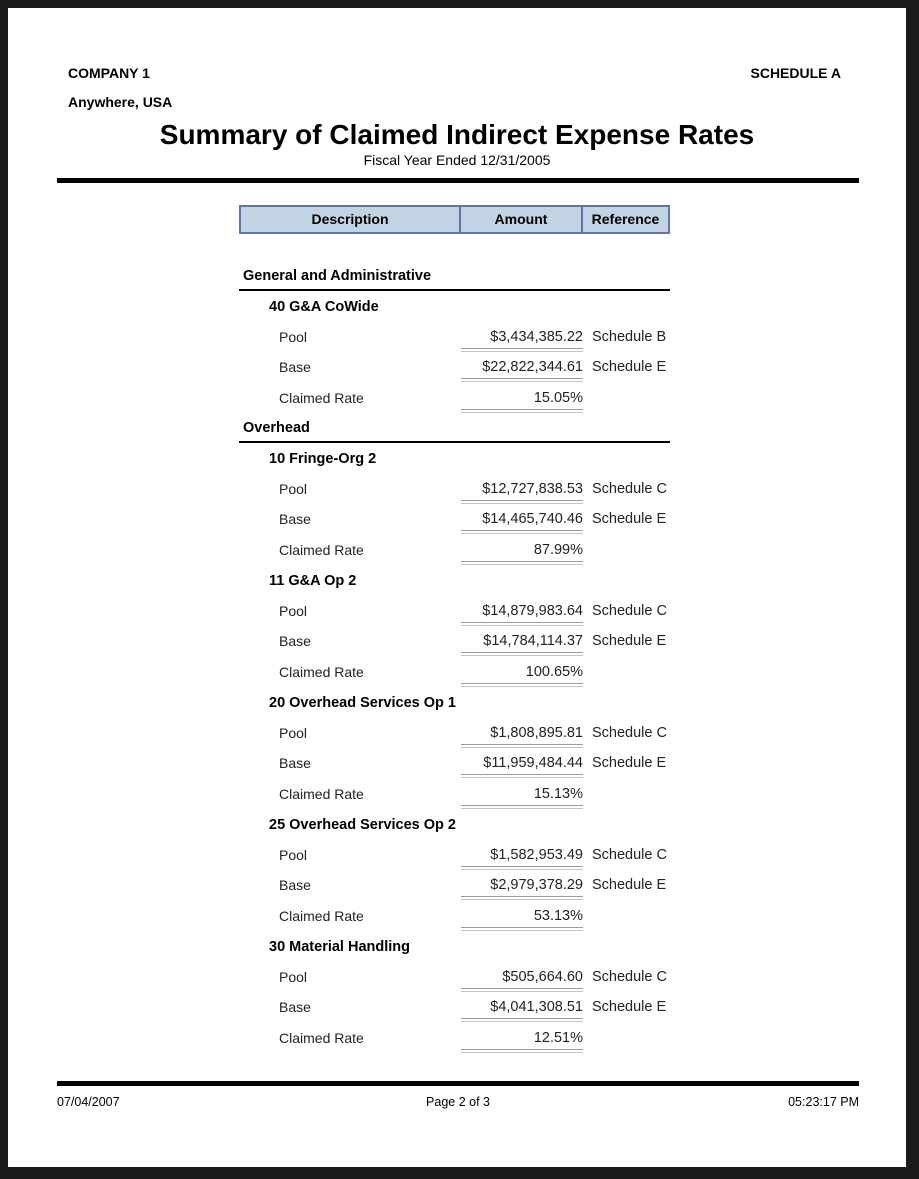 This screenshot has width=919, height=1179. What do you see at coordinates (454, 672) in the screenshot?
I see `table-row: Claimed Rate 100.65%` at bounding box center [454, 672].